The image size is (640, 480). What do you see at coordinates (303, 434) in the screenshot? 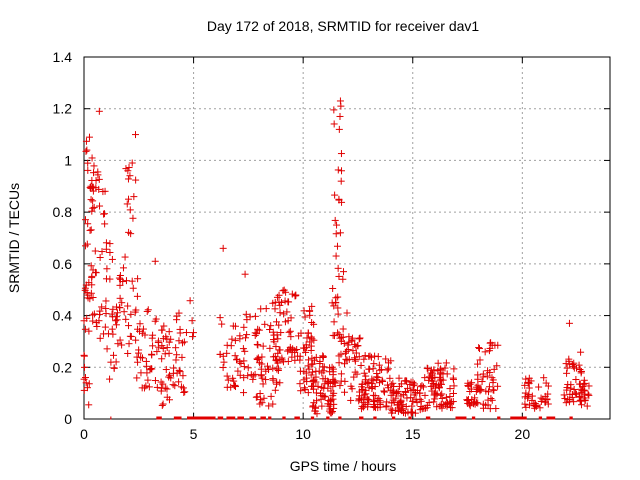
I see `x-tick-label: 10` at bounding box center [303, 434].